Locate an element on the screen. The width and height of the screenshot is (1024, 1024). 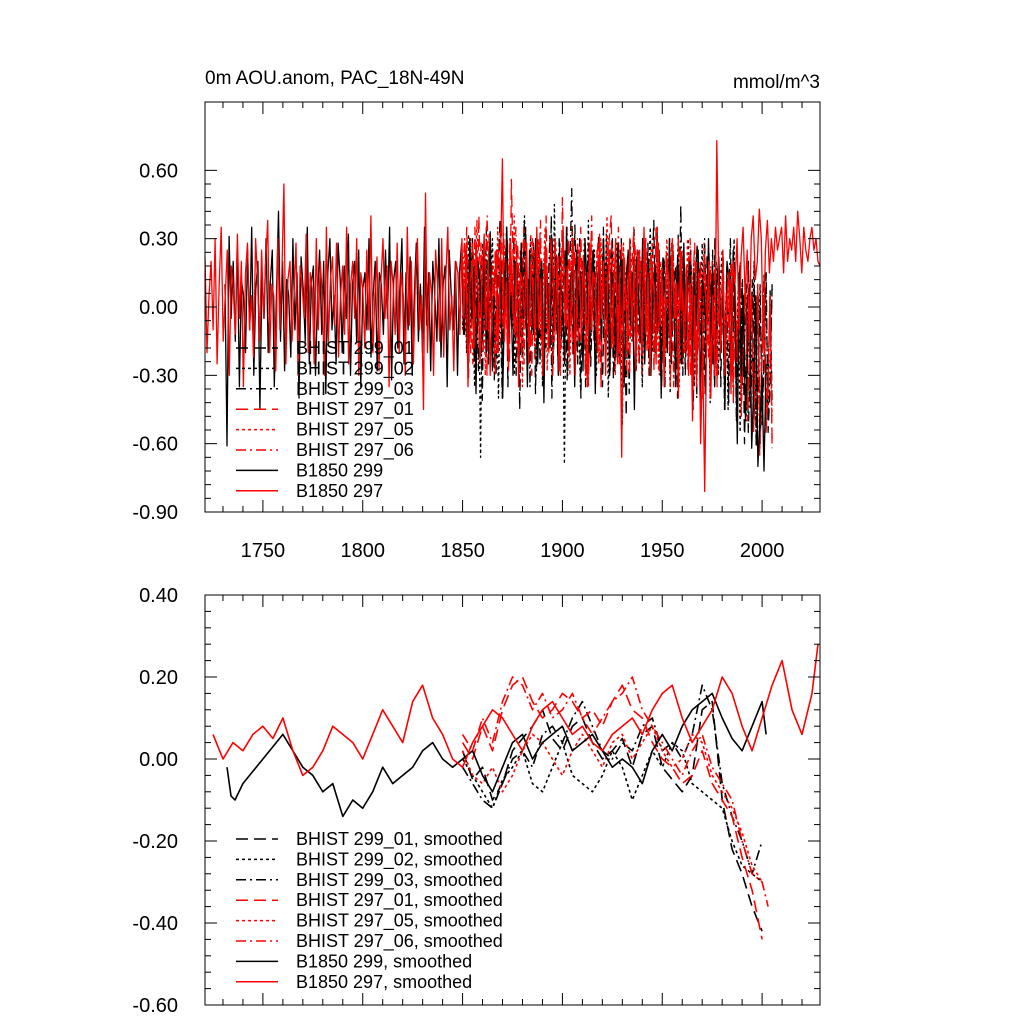
legend-label: BHIST 297_01 is located at coordinates (355, 409).